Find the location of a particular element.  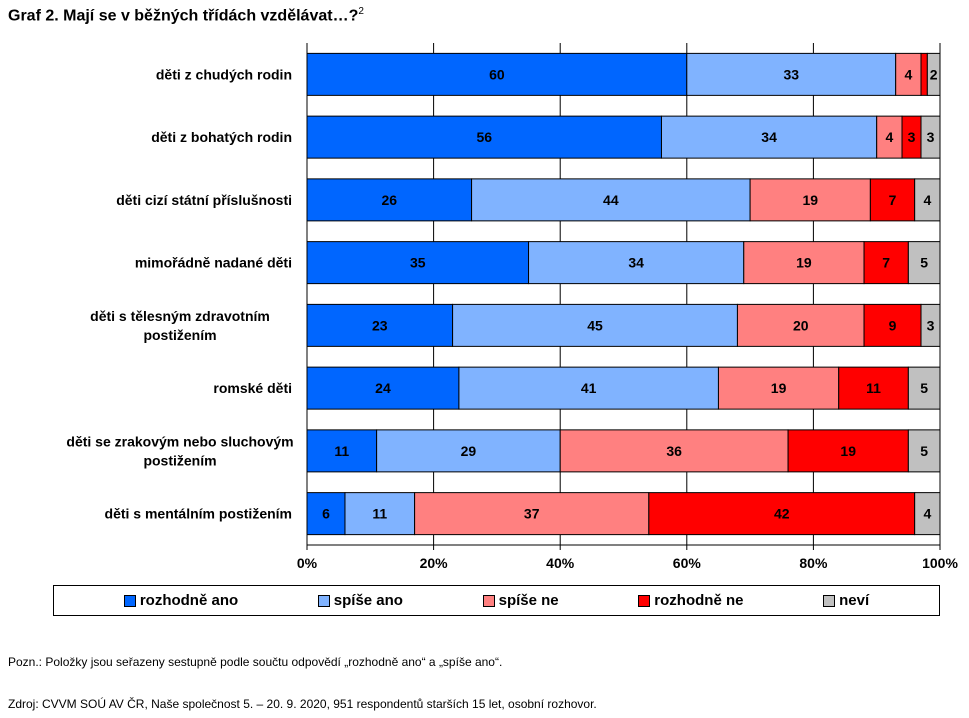

x-tick-label: 40% is located at coordinates (560, 563).